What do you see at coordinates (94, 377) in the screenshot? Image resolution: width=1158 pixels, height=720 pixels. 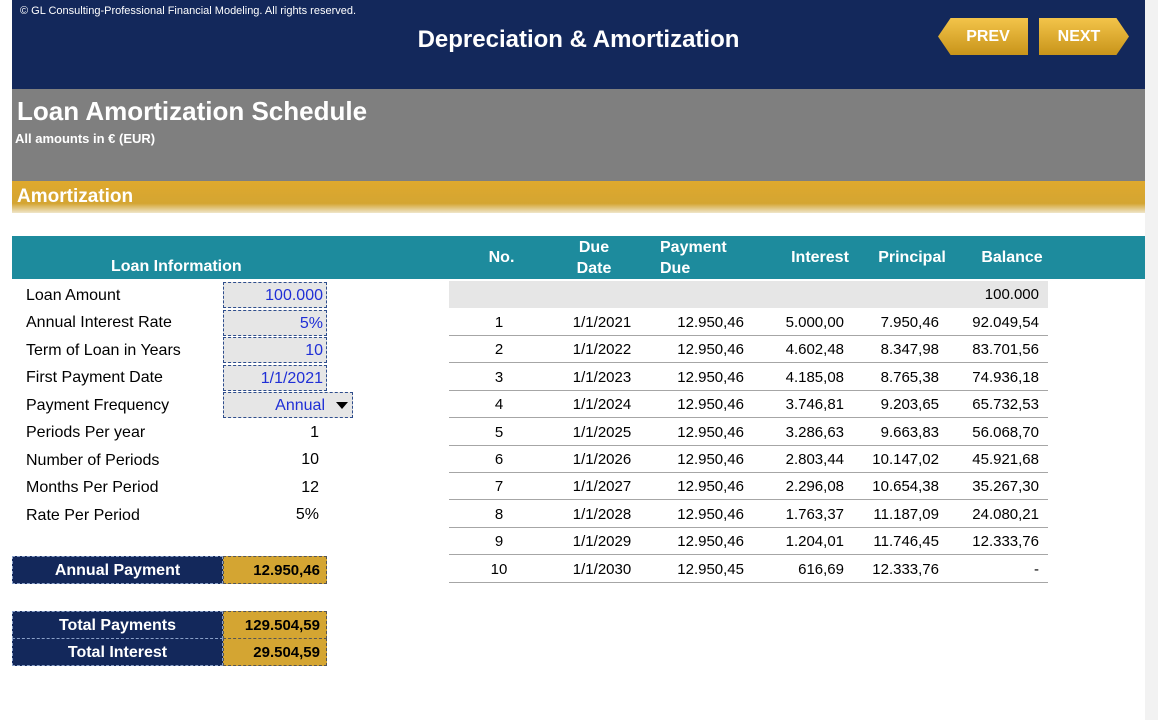 I see `first-payment-date-label: First Payment Date` at bounding box center [94, 377].